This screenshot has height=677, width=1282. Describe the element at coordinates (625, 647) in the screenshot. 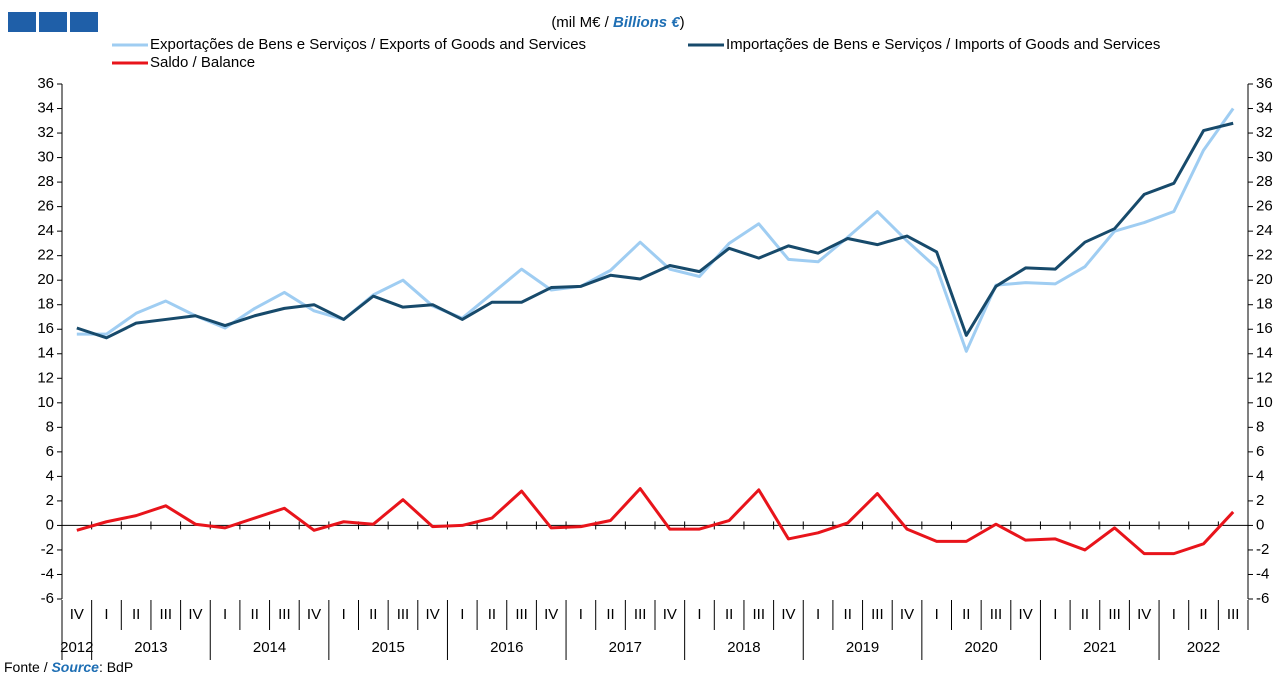

I see `year-label: 2017` at that location.